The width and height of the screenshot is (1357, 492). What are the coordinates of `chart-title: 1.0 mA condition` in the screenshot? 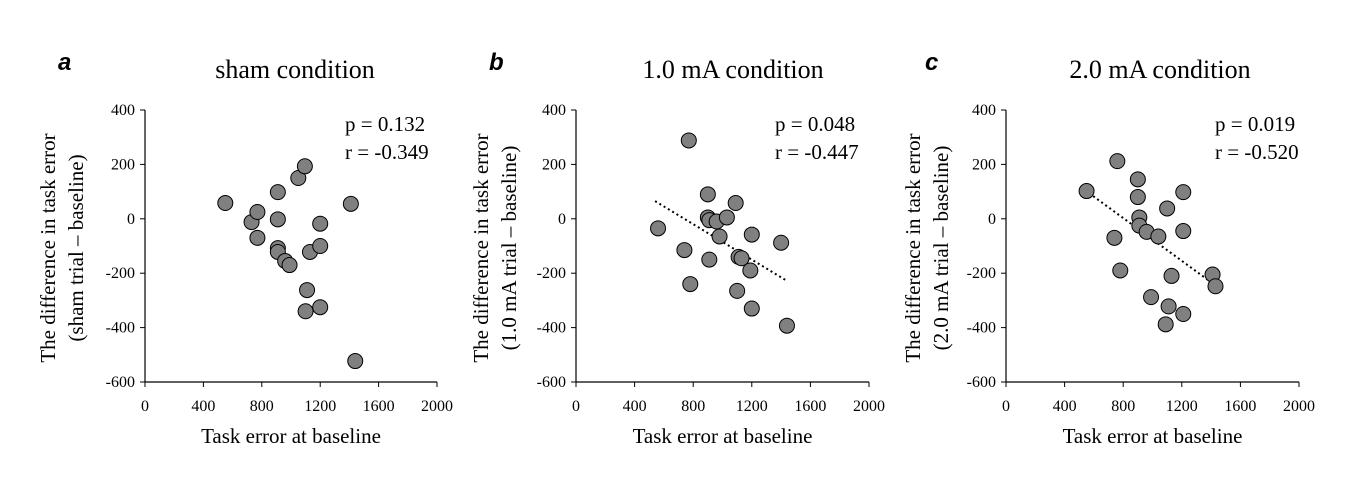 It's located at (732, 69).